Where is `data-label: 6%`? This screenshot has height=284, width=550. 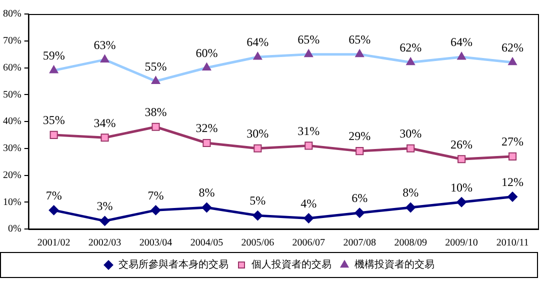 data-label: 6% is located at coordinates (360, 198).